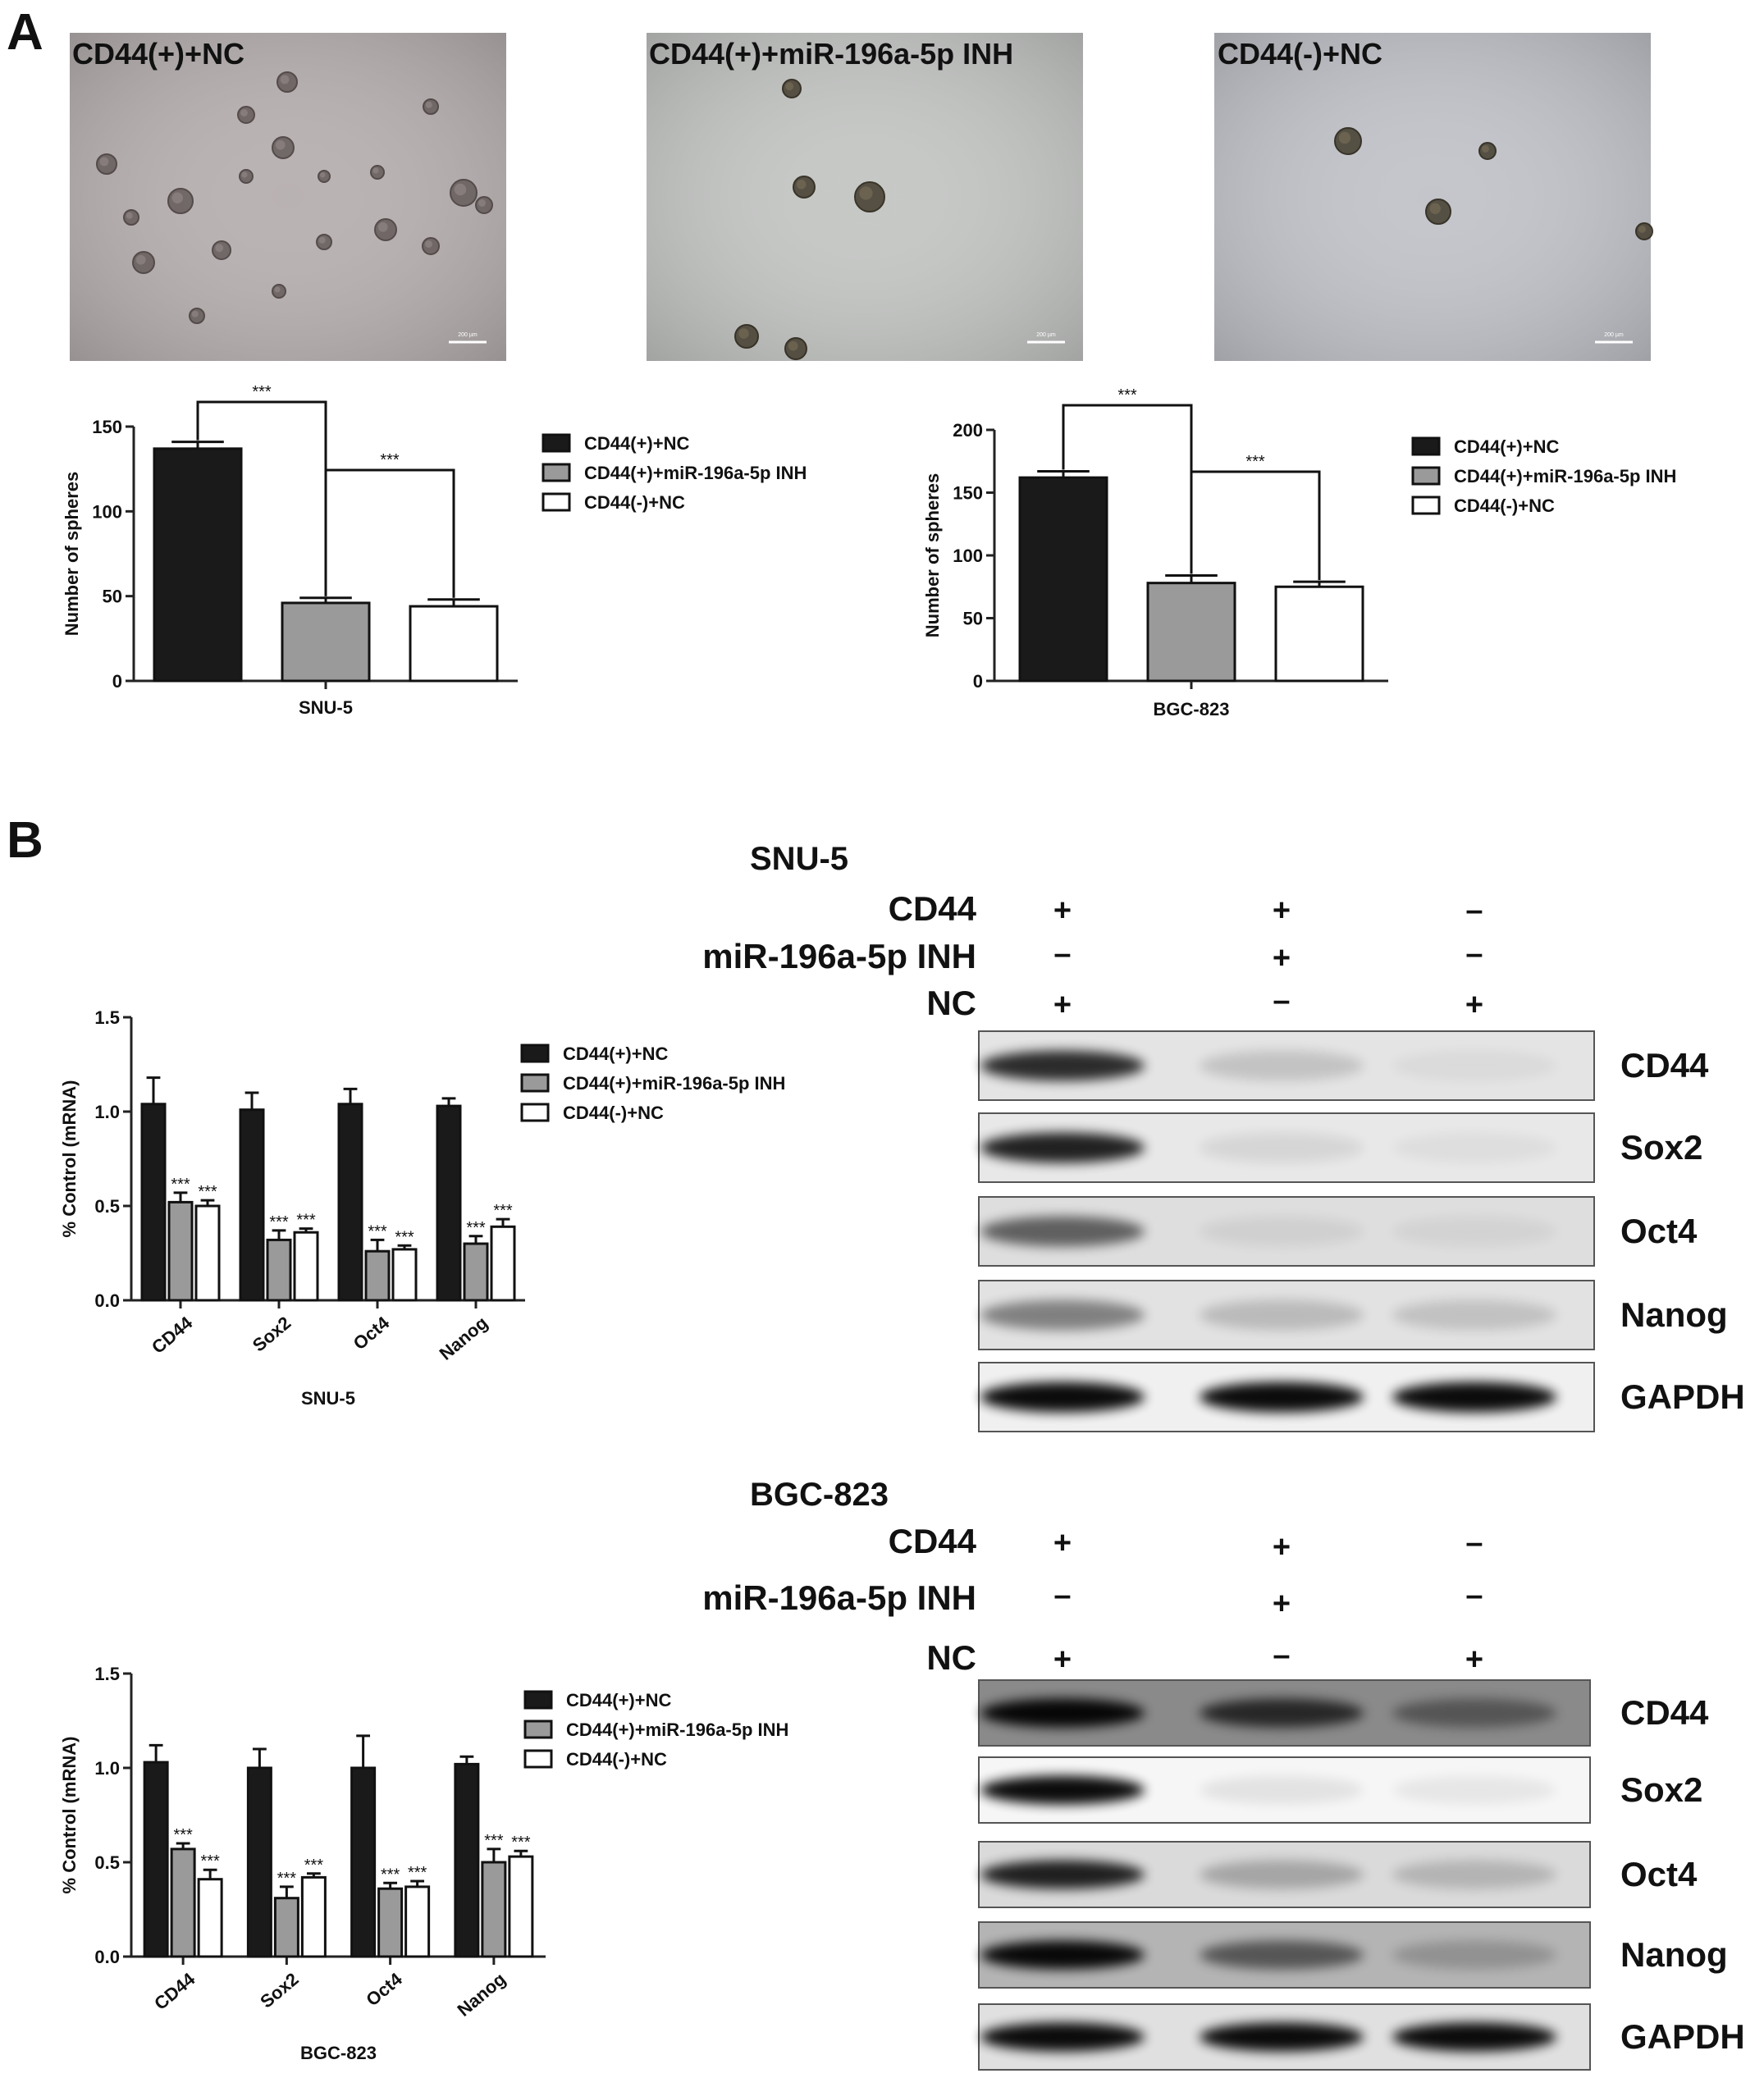 This screenshot has width=1764, height=2078. What do you see at coordinates (1664, 1712) in the screenshot?
I see `protein-label: CD44` at bounding box center [1664, 1712].